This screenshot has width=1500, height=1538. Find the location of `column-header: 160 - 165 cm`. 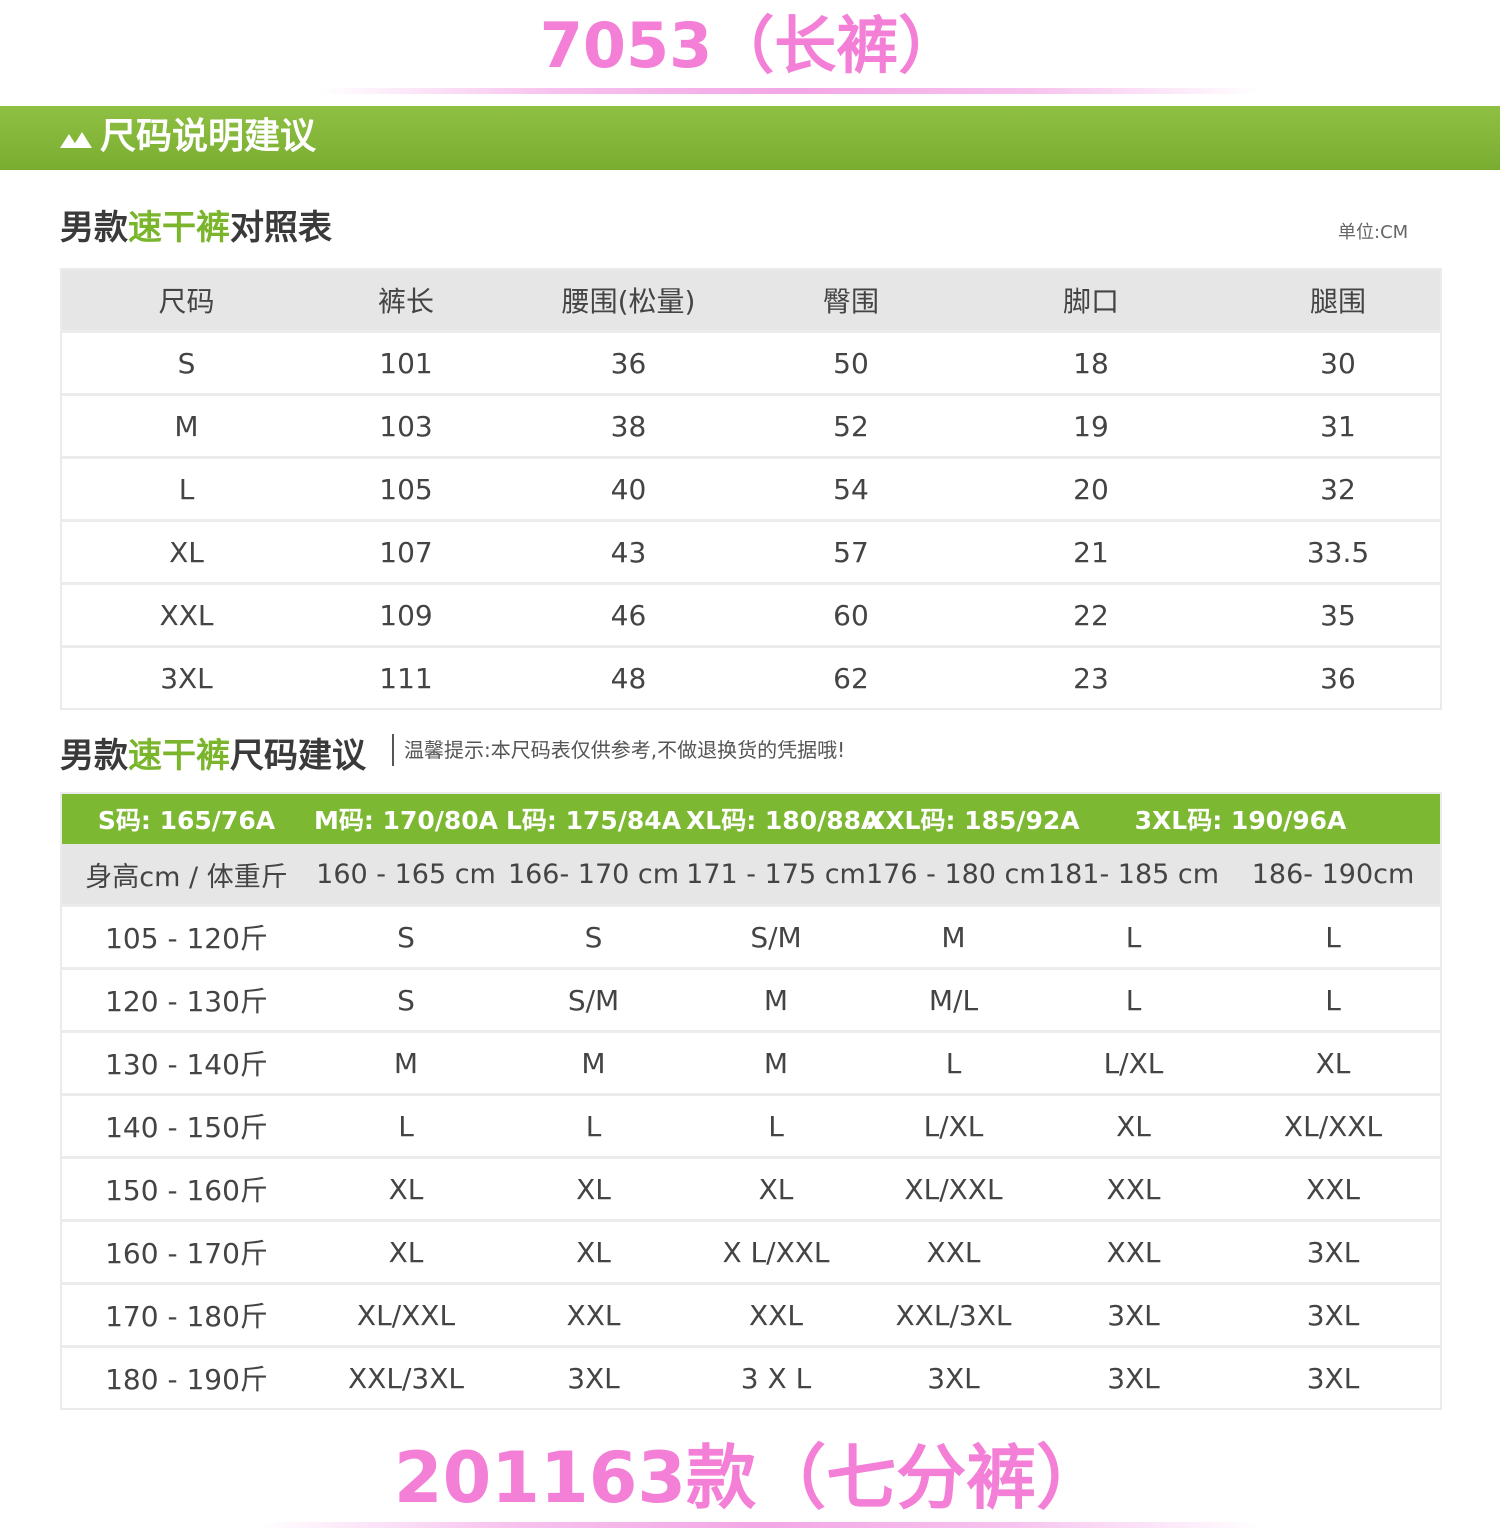

column-header: 160 - 165 cm is located at coordinates (406, 875).